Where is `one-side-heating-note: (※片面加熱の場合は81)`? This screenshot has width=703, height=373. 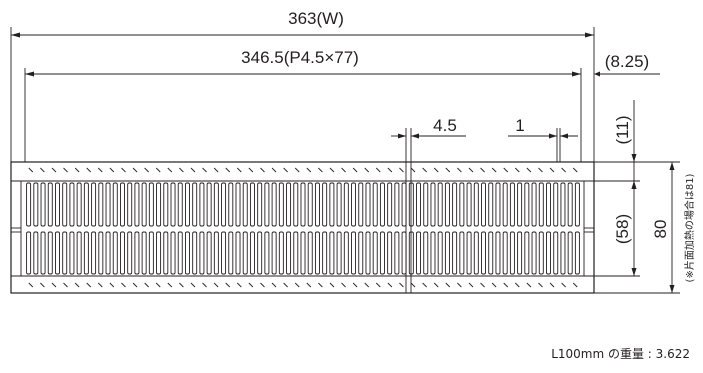 one-side-heating-note: (※片面加熱の場合は81) is located at coordinates (689, 227).